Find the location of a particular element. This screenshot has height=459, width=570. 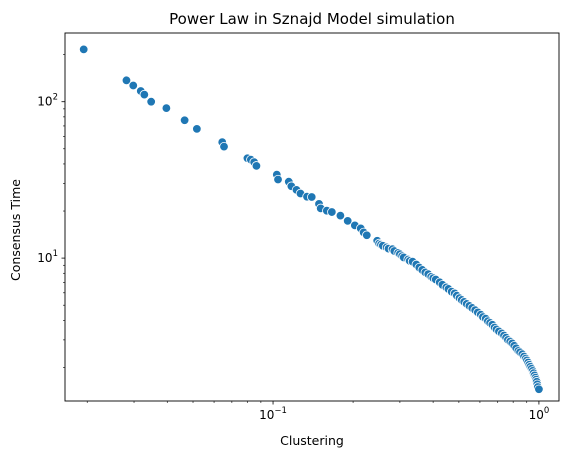

y-tick-label: 10² is located at coordinates (47, 101).